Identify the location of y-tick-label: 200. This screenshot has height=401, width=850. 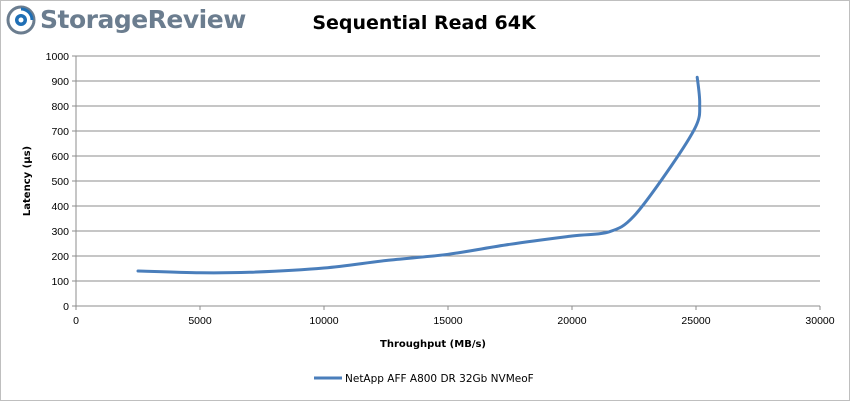
(60, 257).